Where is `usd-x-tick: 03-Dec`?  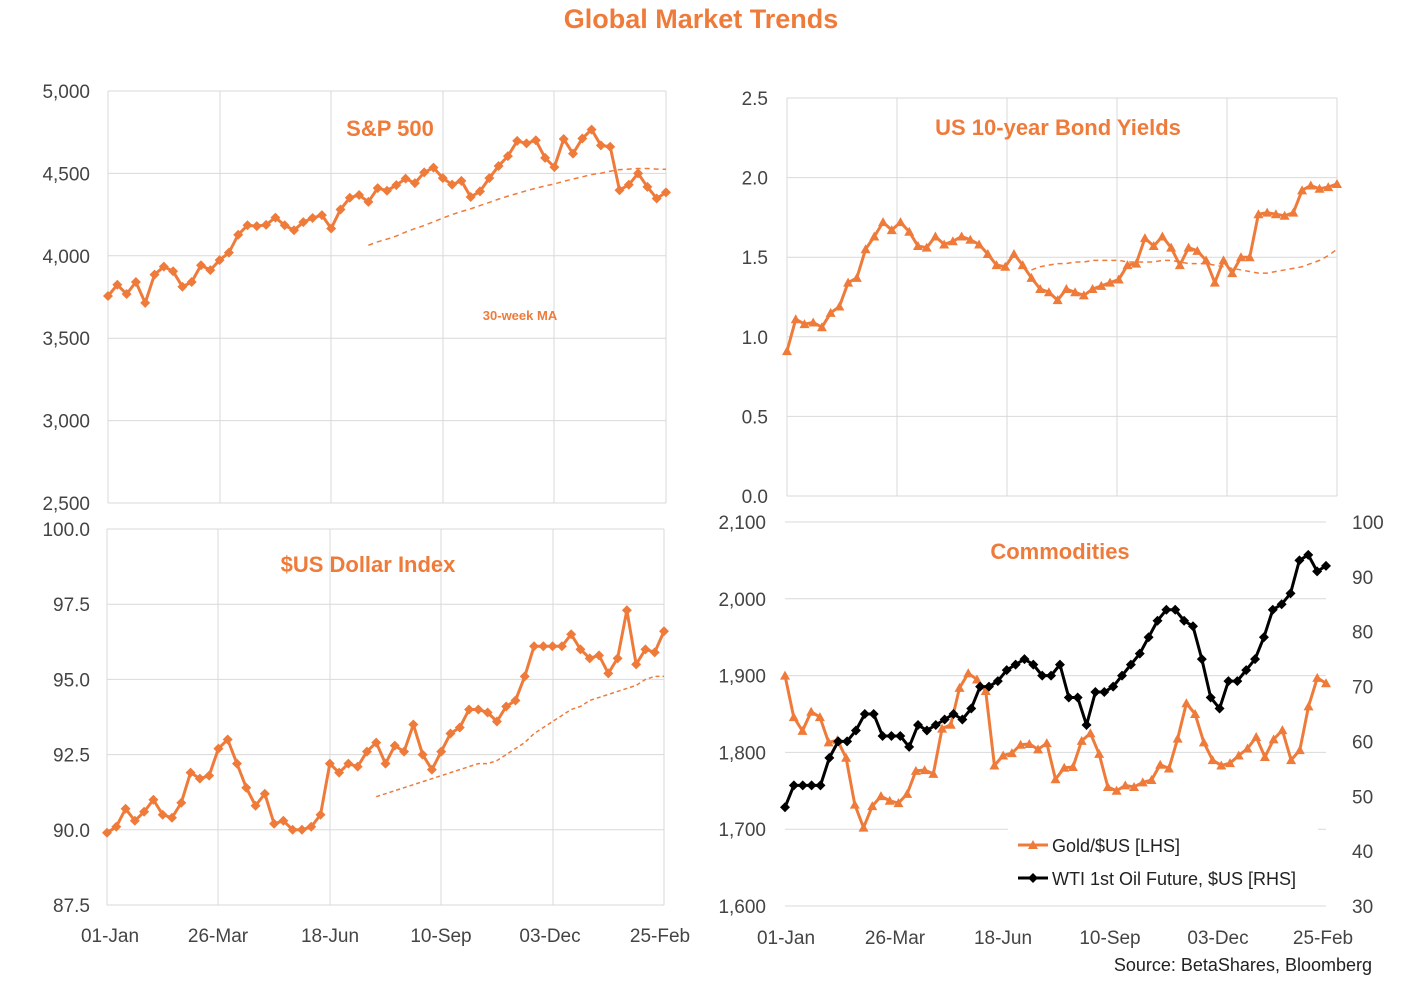 usd-x-tick: 03-Dec is located at coordinates (549, 936).